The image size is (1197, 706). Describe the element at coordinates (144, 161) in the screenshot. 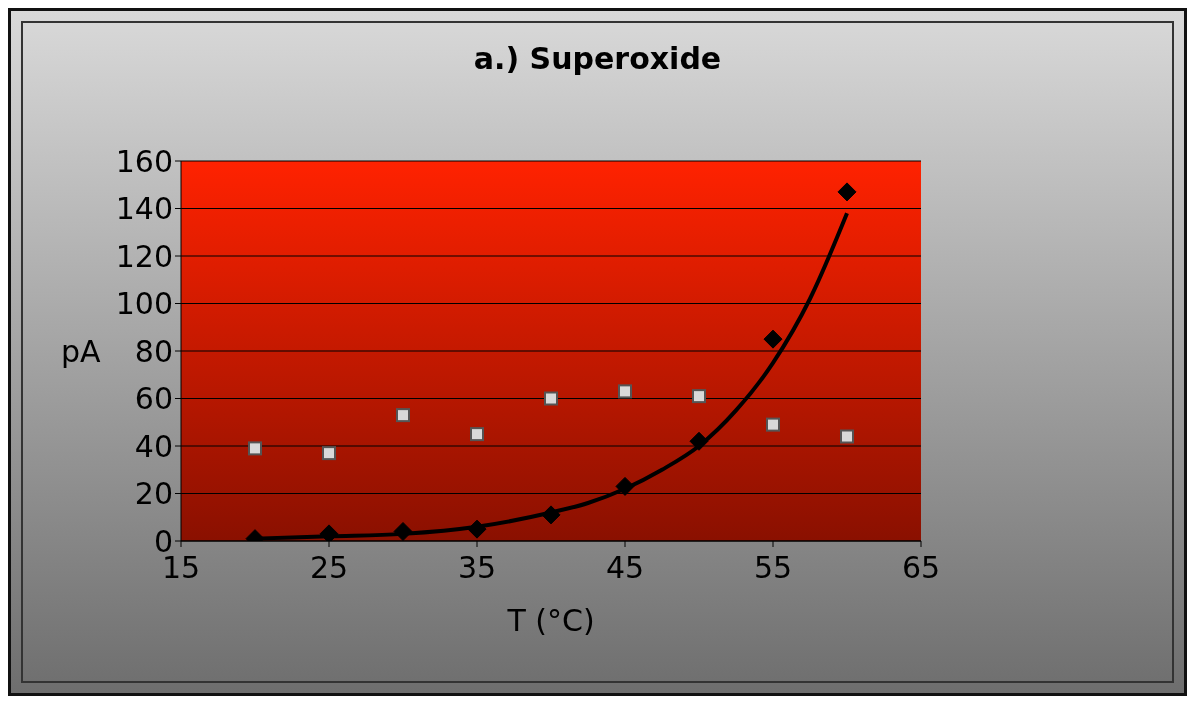

I see `y-tick-label: 160` at that location.